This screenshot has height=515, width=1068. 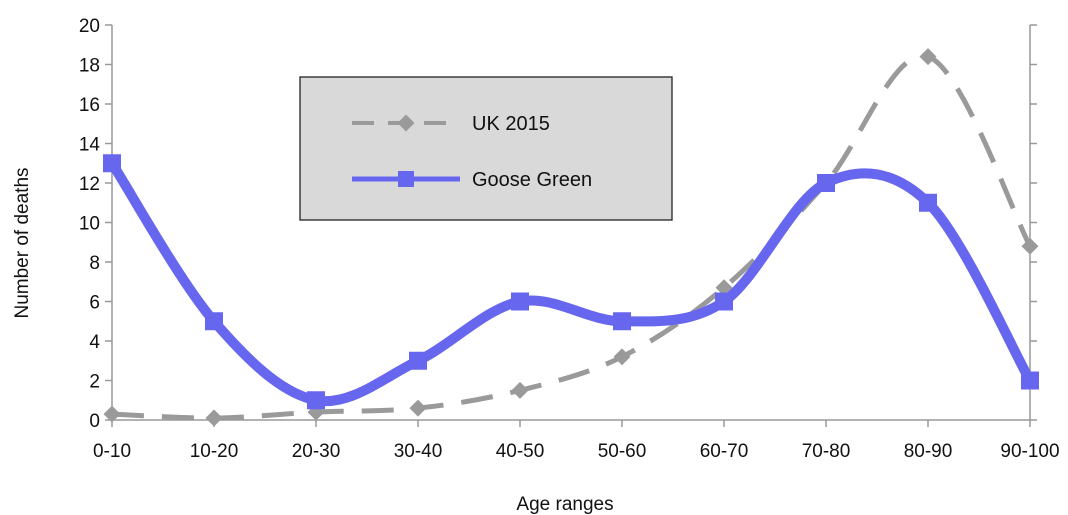 I want to click on x-tick-label: 20-30, so click(x=316, y=451).